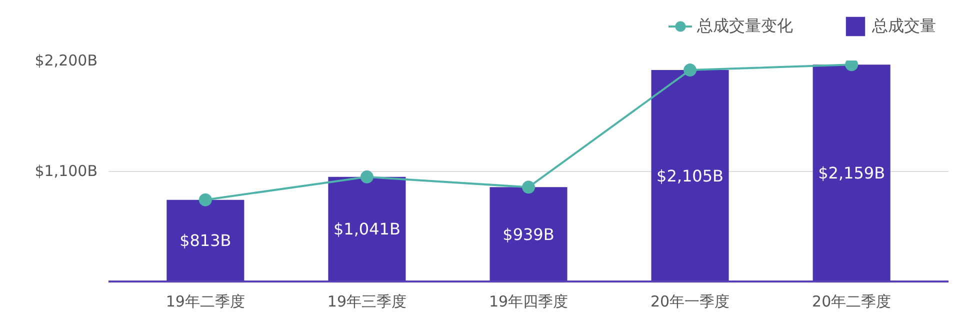  I want to click on legend-label: 总成交量, so click(904, 26).